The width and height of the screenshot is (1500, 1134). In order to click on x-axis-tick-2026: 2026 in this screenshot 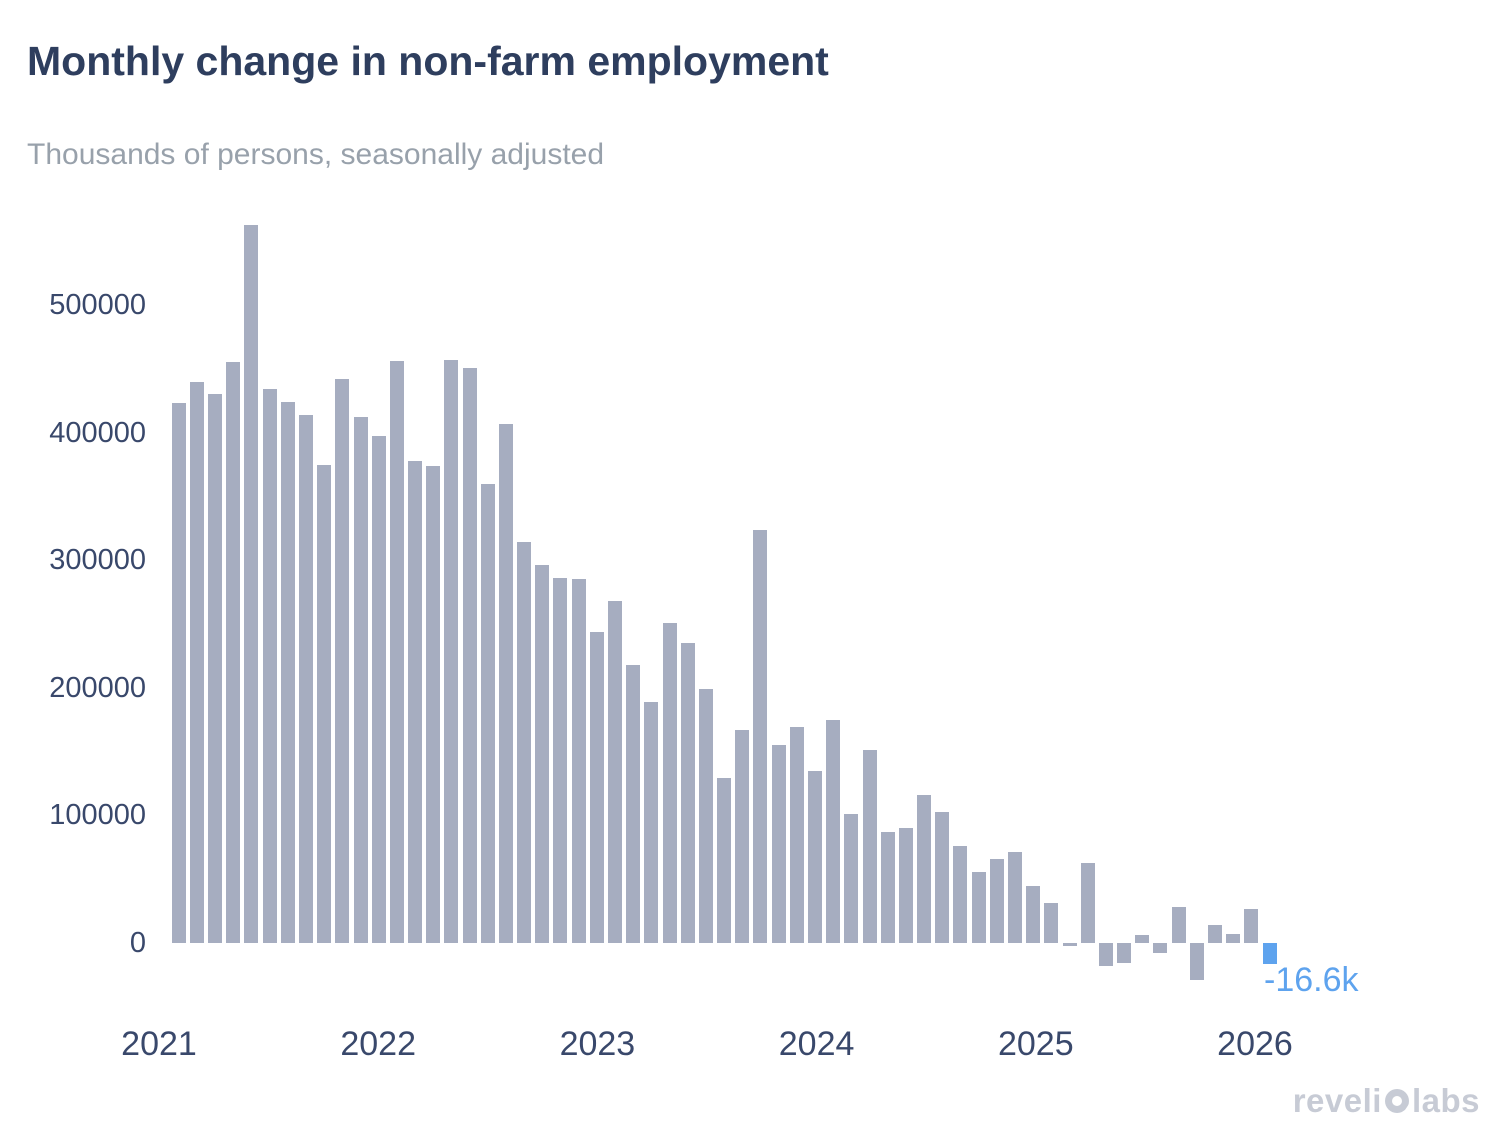, I will do `click(1255, 1044)`.